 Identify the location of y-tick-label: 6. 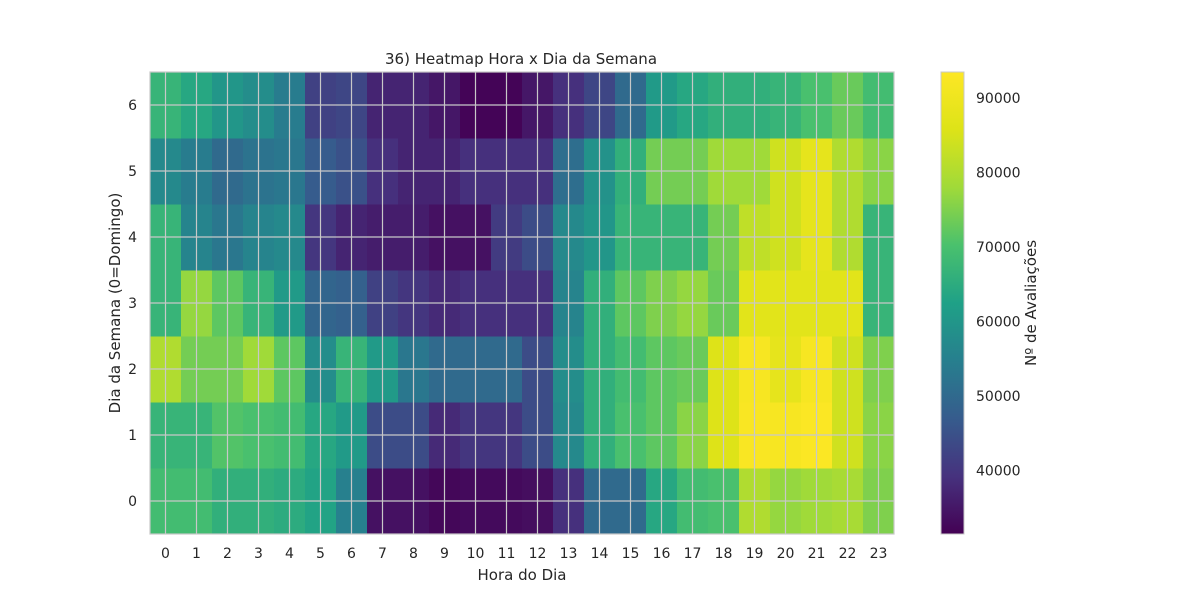
(132, 106).